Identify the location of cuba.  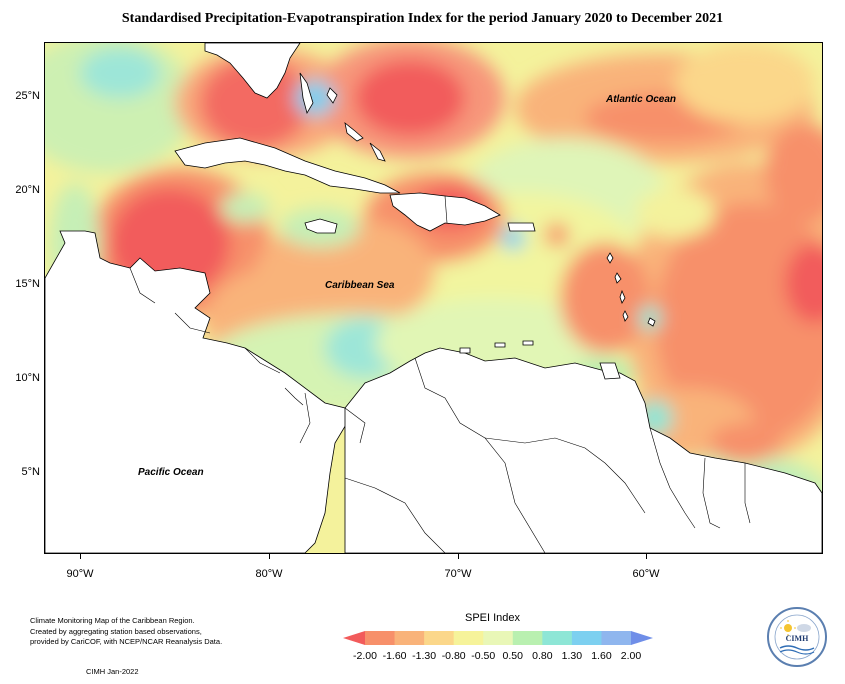
(287, 165).